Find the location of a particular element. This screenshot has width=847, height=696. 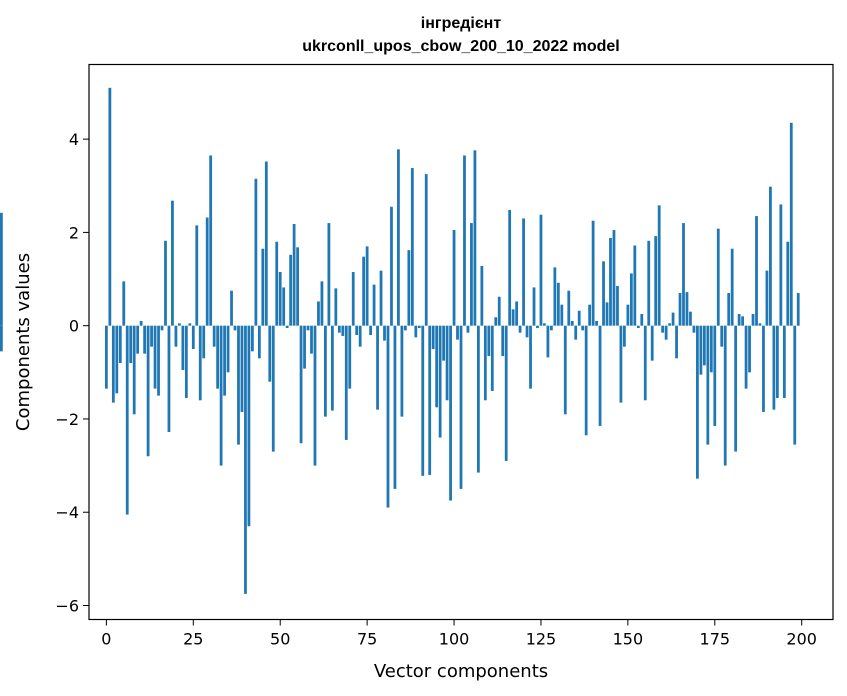

x-axis-label: Vector components is located at coordinates (461, 671).